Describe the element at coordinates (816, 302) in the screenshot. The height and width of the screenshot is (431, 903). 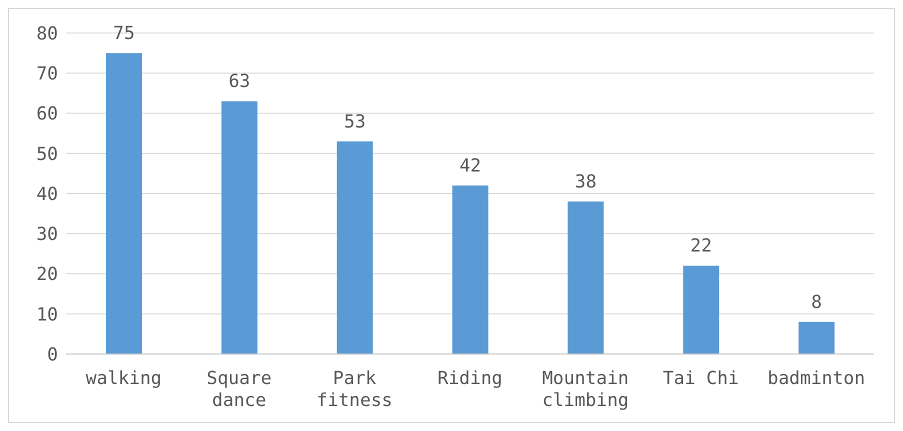
I see `data-label: 8` at that location.